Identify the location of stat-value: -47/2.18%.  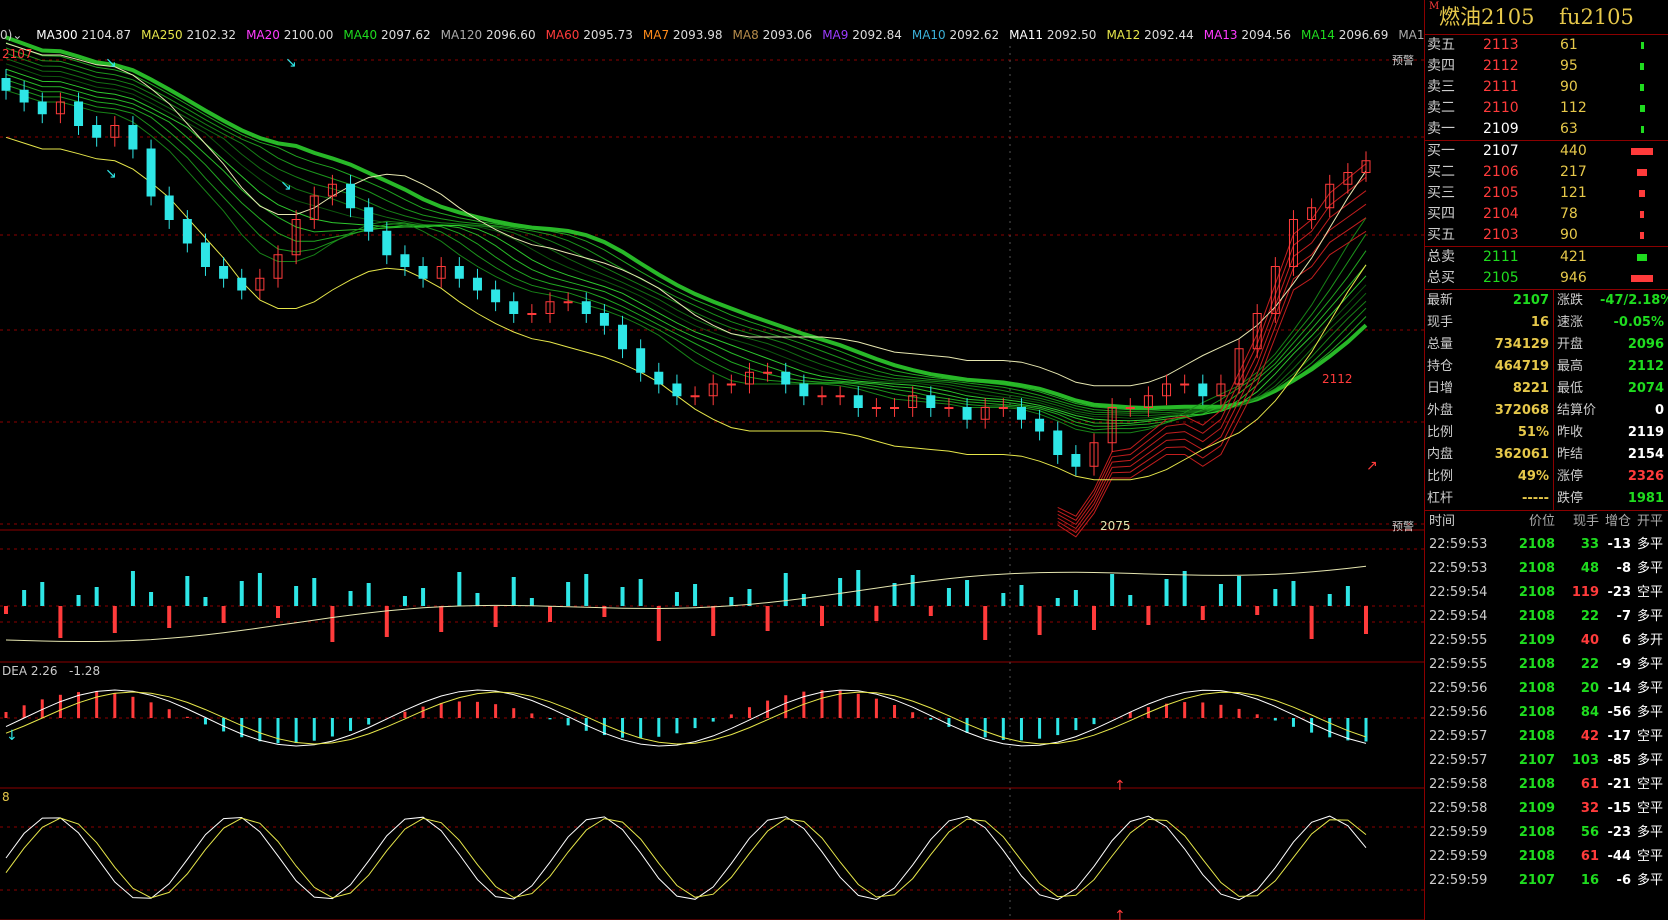
(1634, 300).